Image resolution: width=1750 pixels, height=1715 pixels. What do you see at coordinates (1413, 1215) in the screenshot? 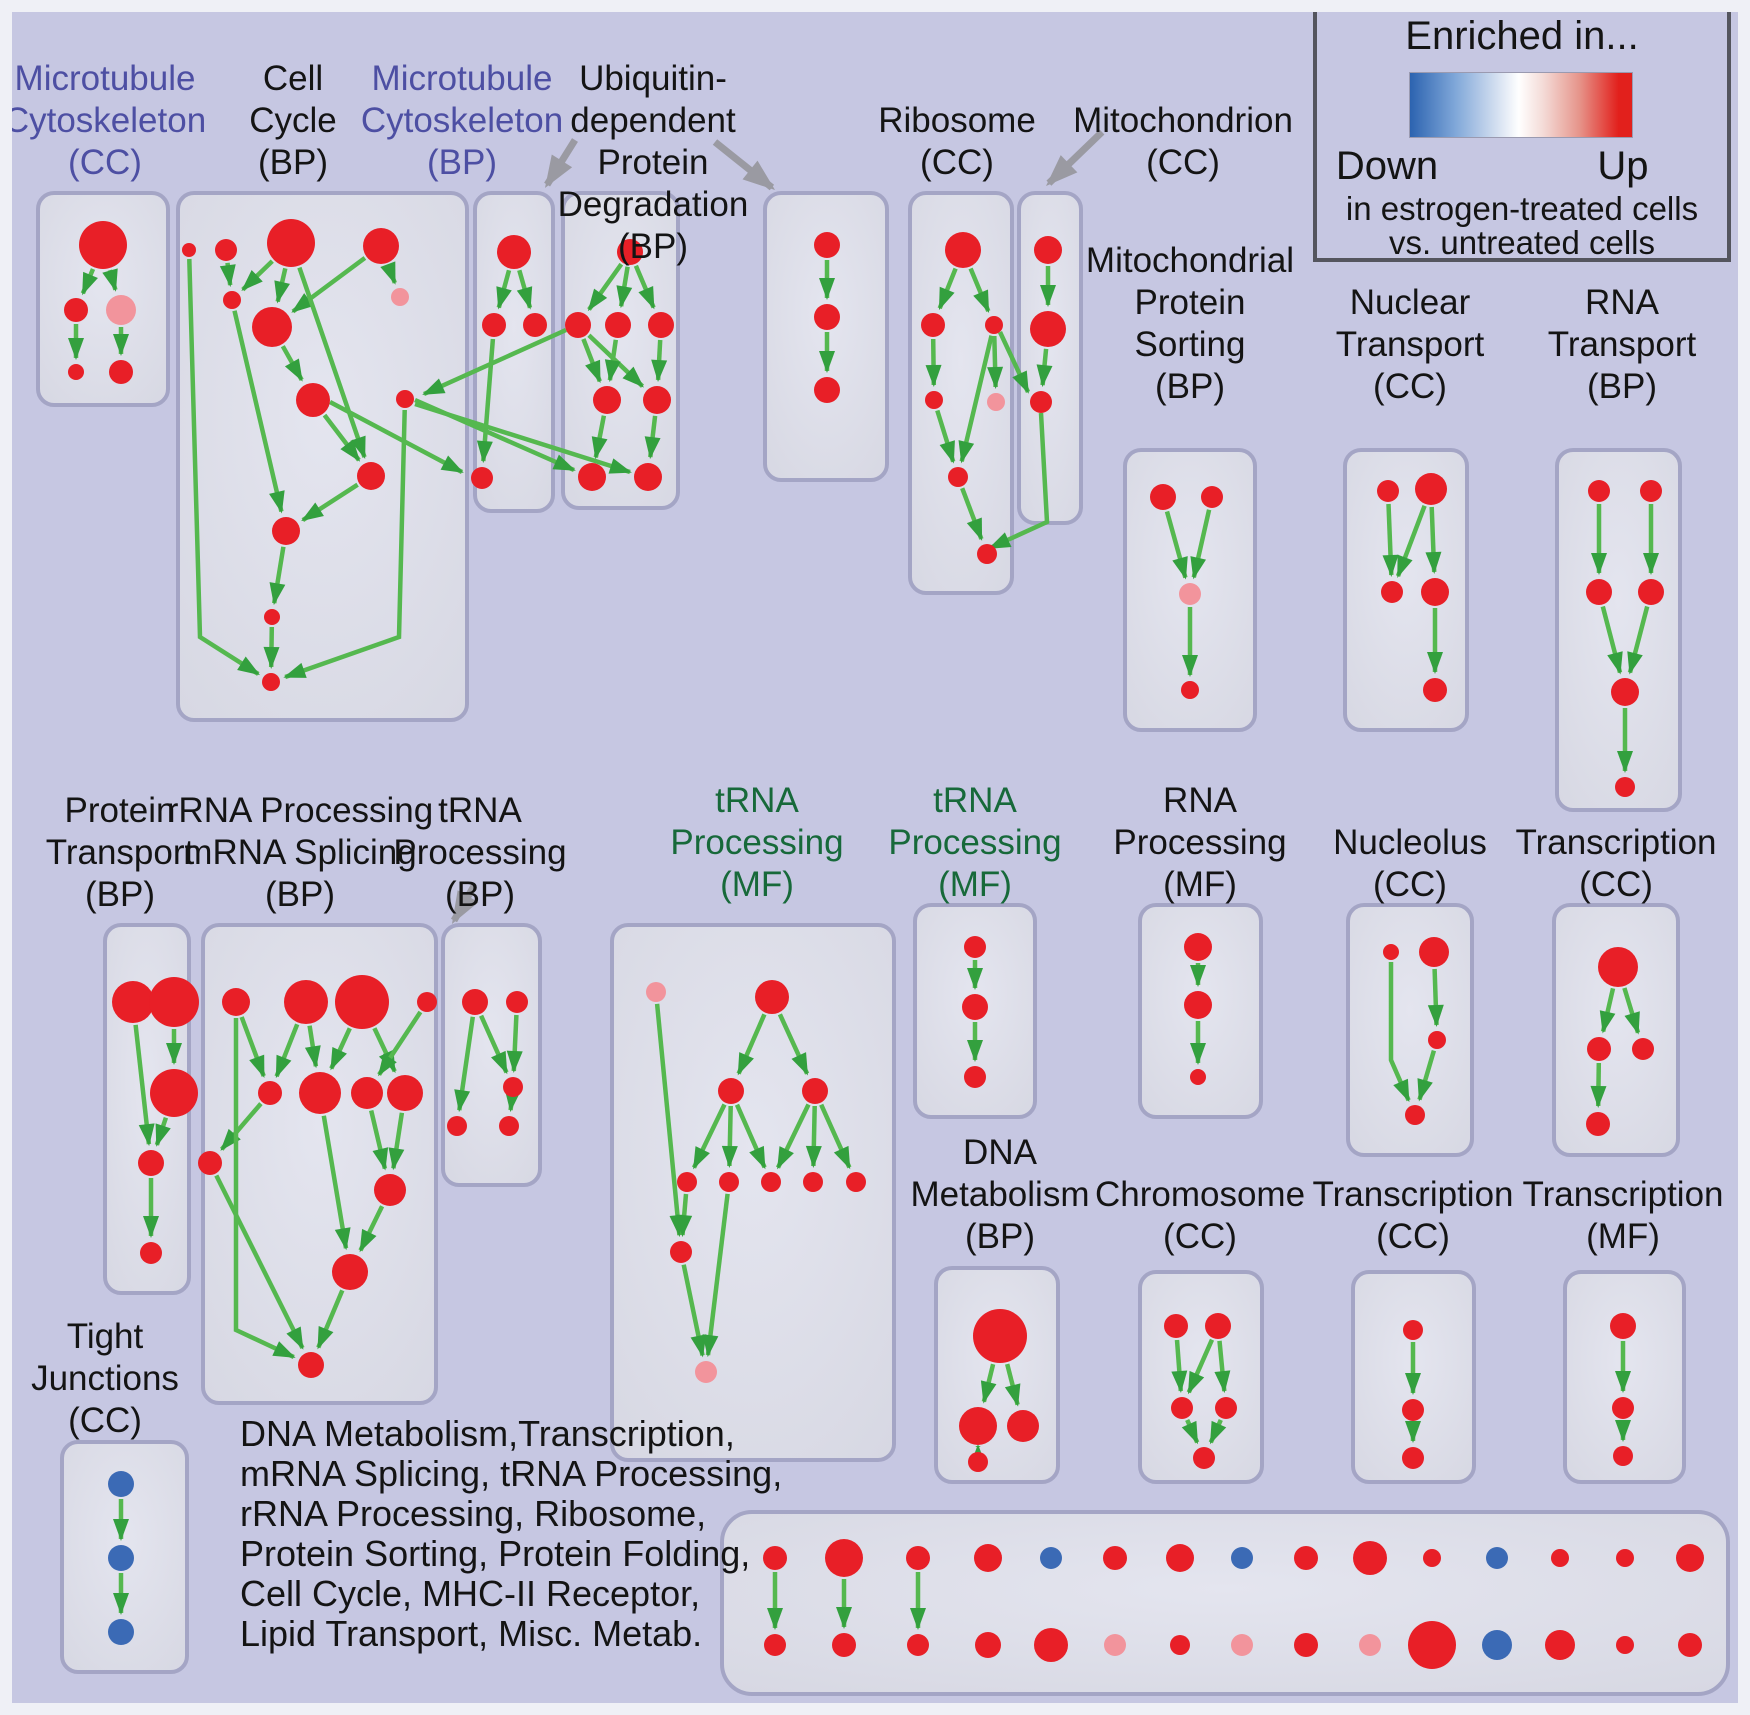
I see `group-label-transcription-cc-lower: Transcription (CC)` at bounding box center [1413, 1215].